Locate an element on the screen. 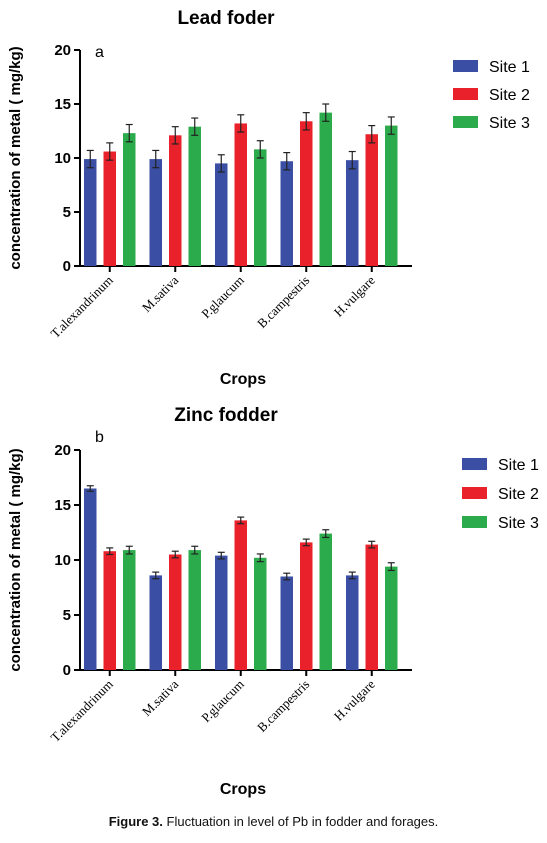 This screenshot has height=843, width=547. x-tick-label: H.vulgare is located at coordinates (354, 699).